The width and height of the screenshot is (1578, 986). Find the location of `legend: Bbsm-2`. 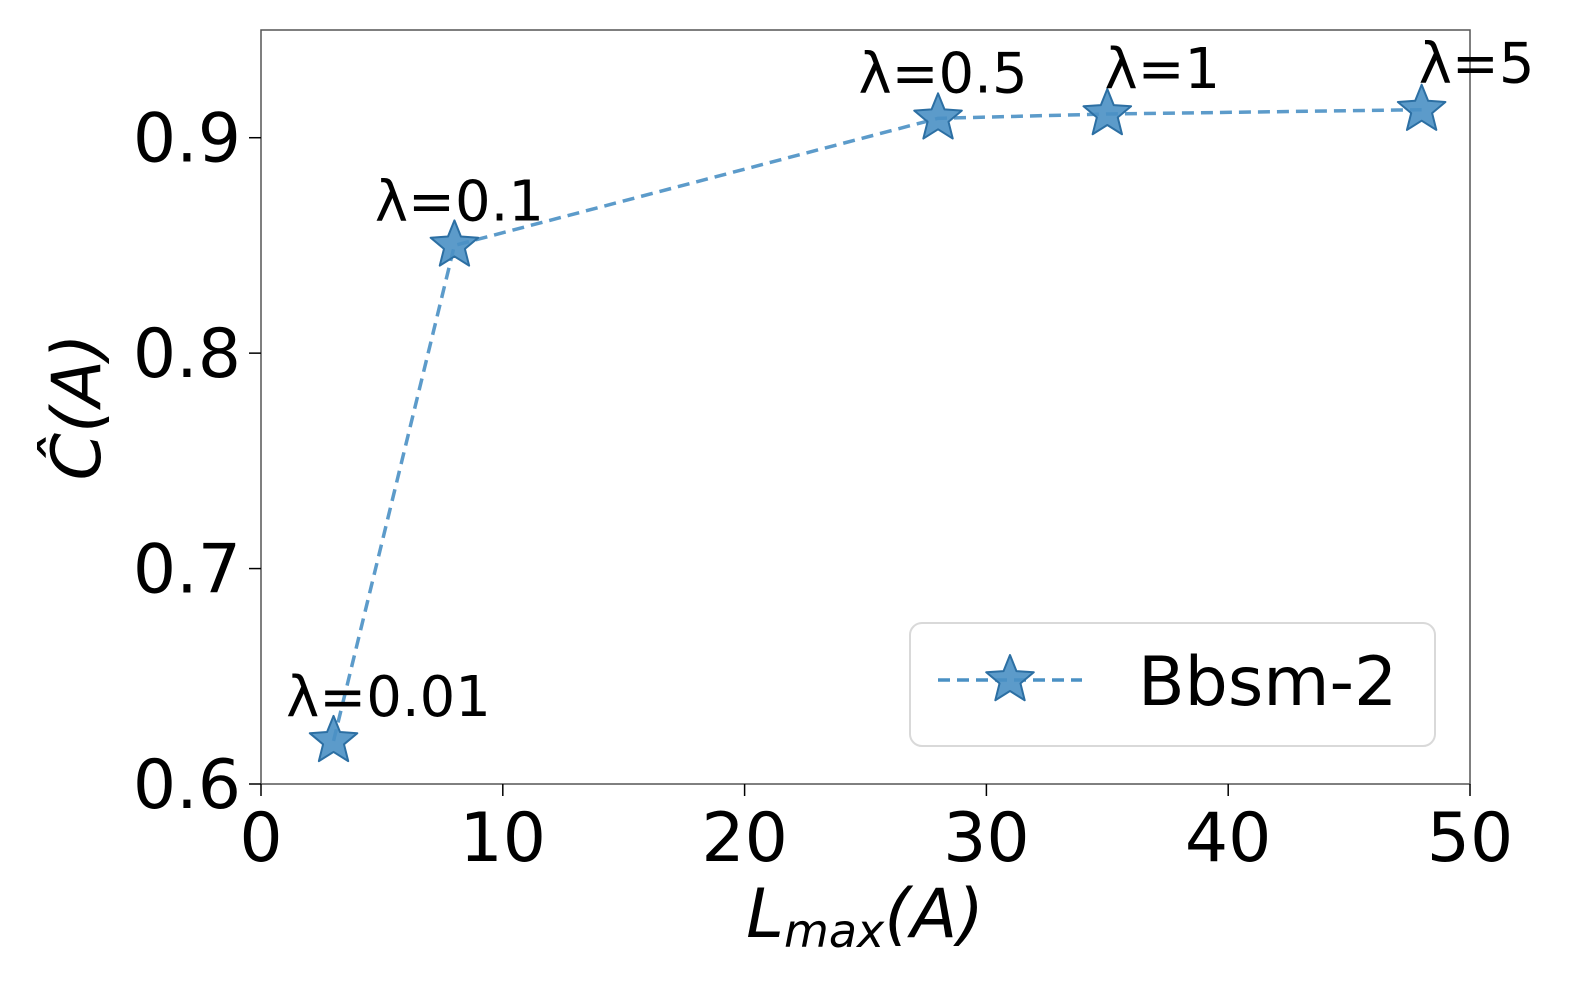

legend: Bbsm-2 is located at coordinates (1172, 684).